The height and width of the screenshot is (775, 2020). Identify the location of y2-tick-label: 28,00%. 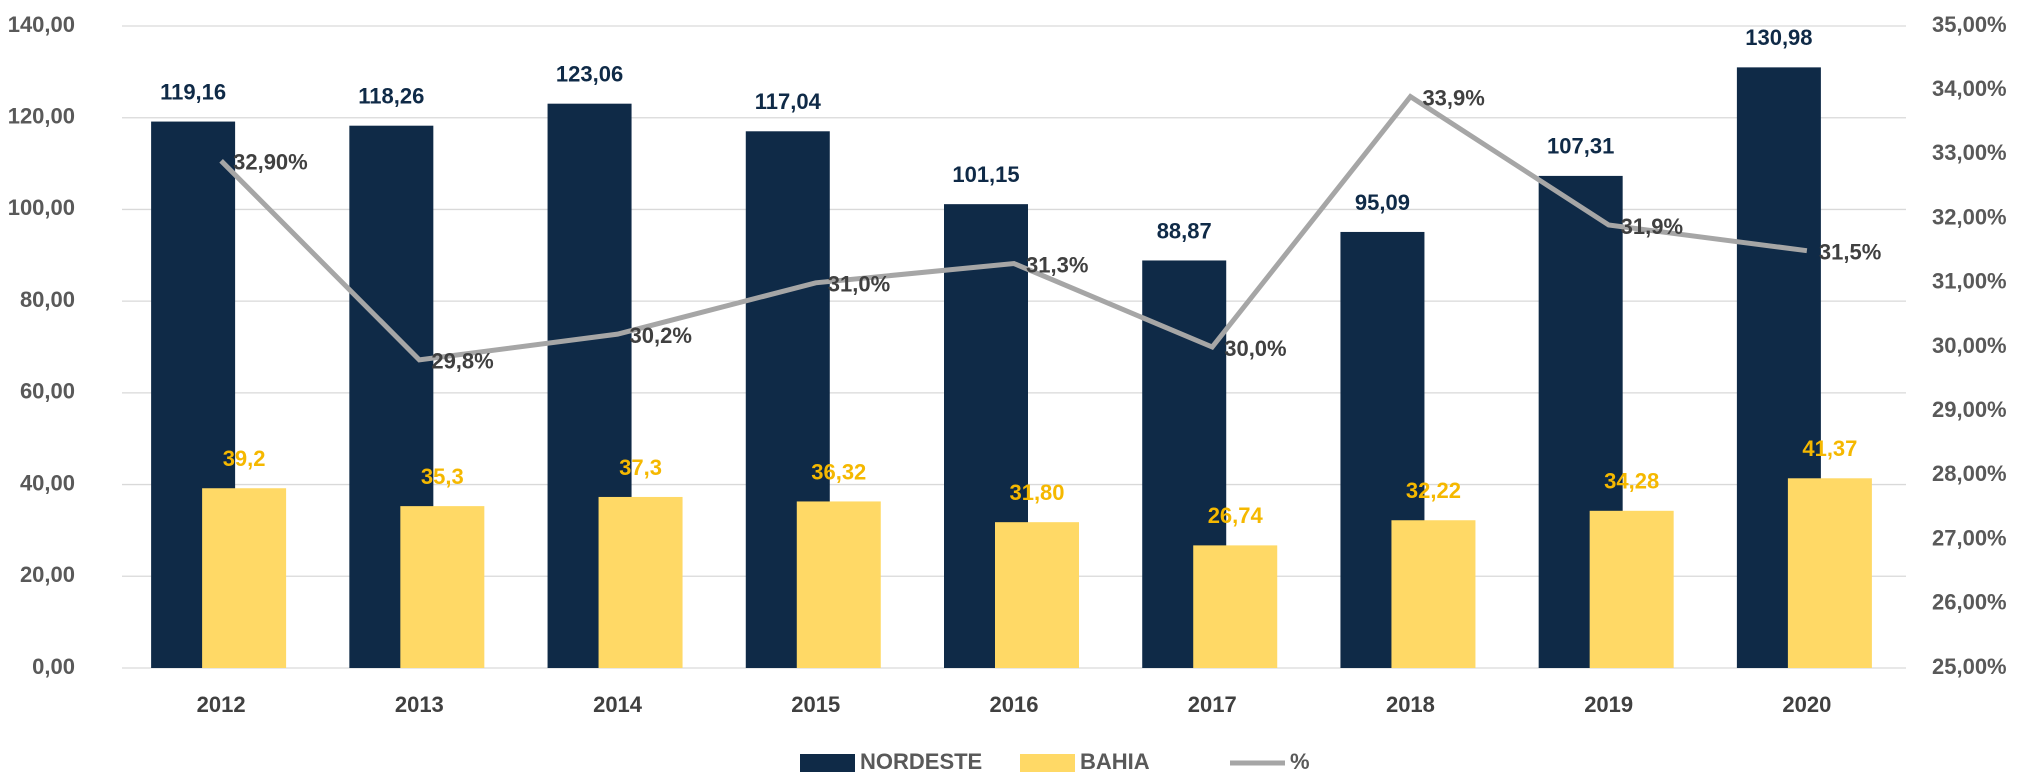
(1969, 473).